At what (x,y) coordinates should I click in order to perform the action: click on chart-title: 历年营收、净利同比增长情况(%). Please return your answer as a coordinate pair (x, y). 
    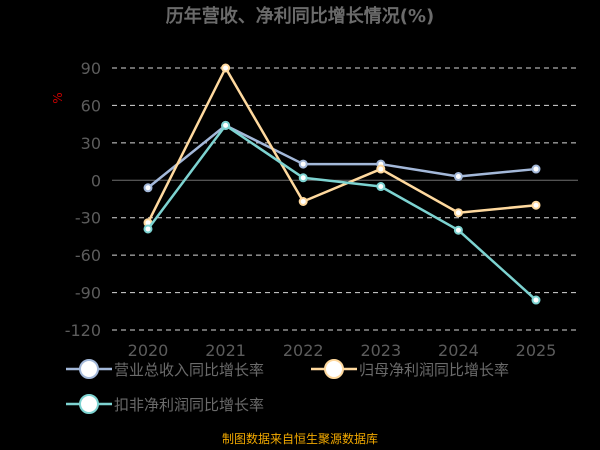
    Looking at the image, I should click on (300, 16).